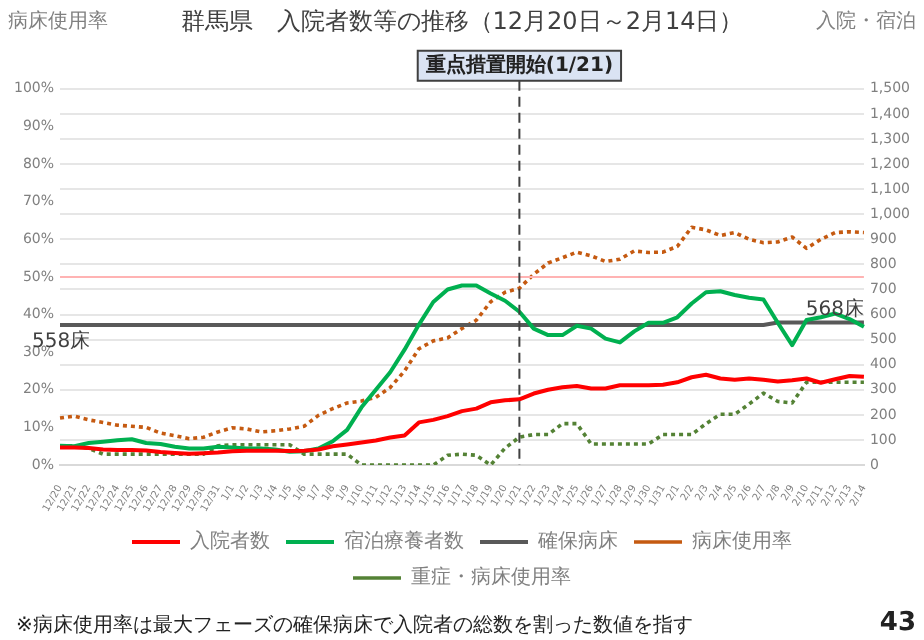  Describe the element at coordinates (897, 622) in the screenshot. I see `text: 43` at that location.